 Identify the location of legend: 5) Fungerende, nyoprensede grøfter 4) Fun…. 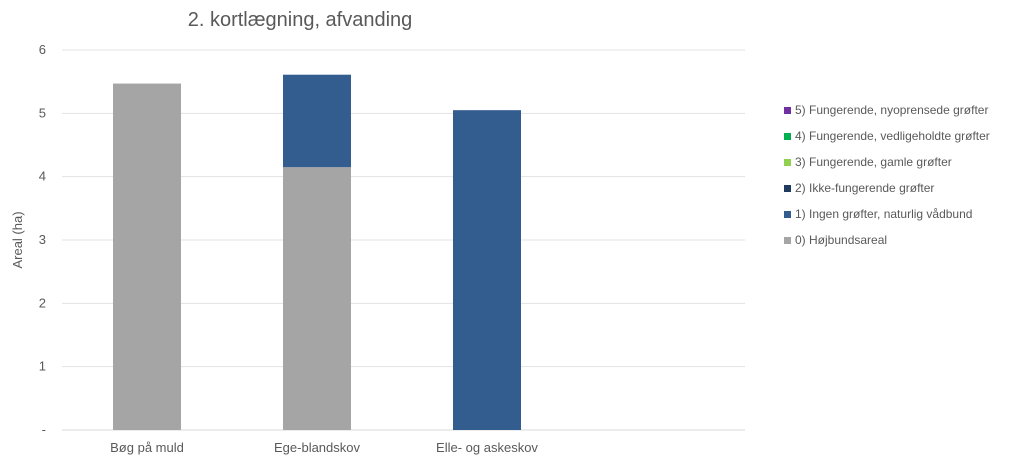
(887, 175).